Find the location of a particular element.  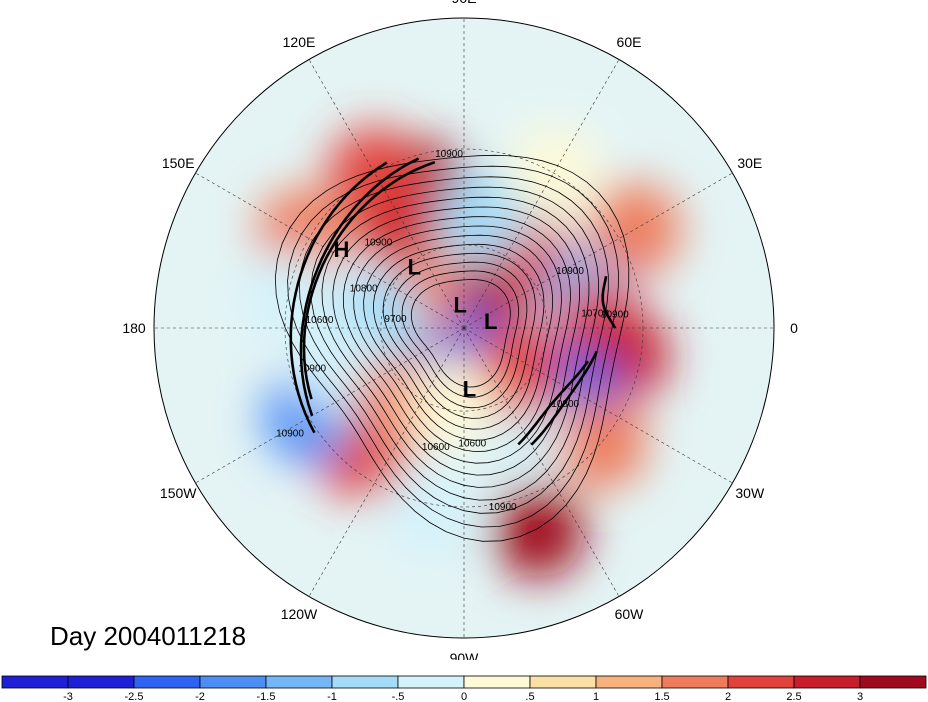

colorbar-tick-label: 1 is located at coordinates (596, 696).